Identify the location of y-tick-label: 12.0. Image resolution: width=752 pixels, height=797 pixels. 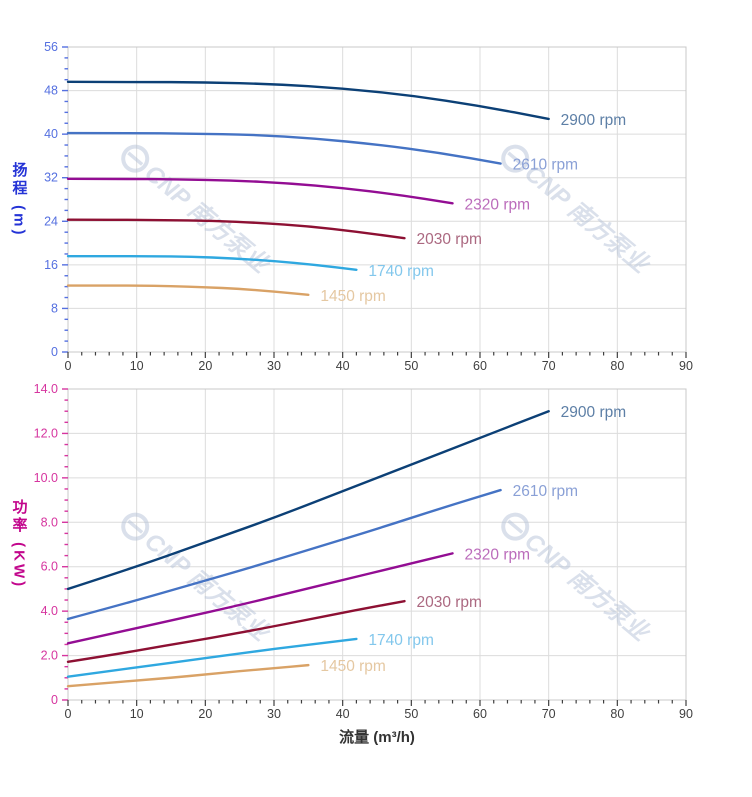
(46, 433).